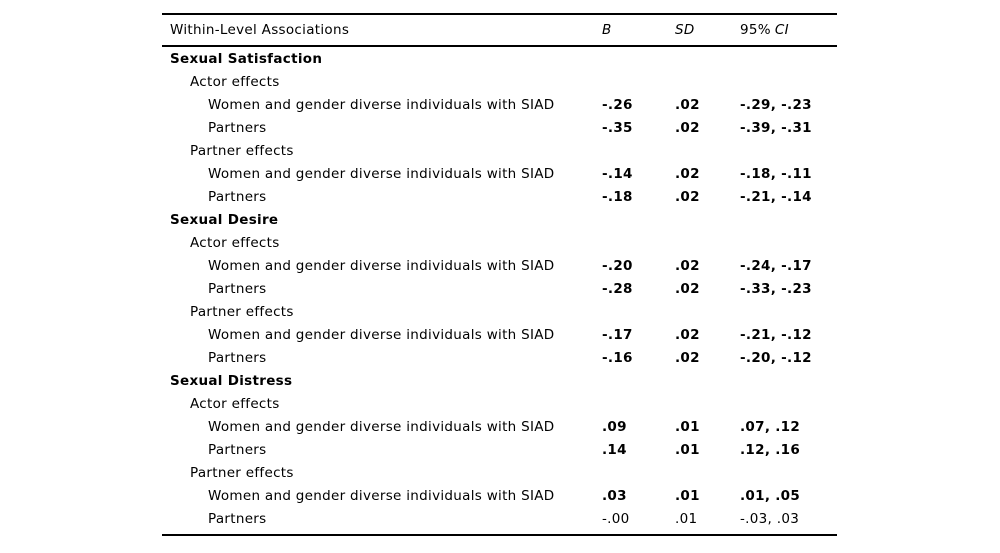 Image resolution: width=1000 pixels, height=553 pixels. I want to click on ci-label: CI, so click(781, 30).